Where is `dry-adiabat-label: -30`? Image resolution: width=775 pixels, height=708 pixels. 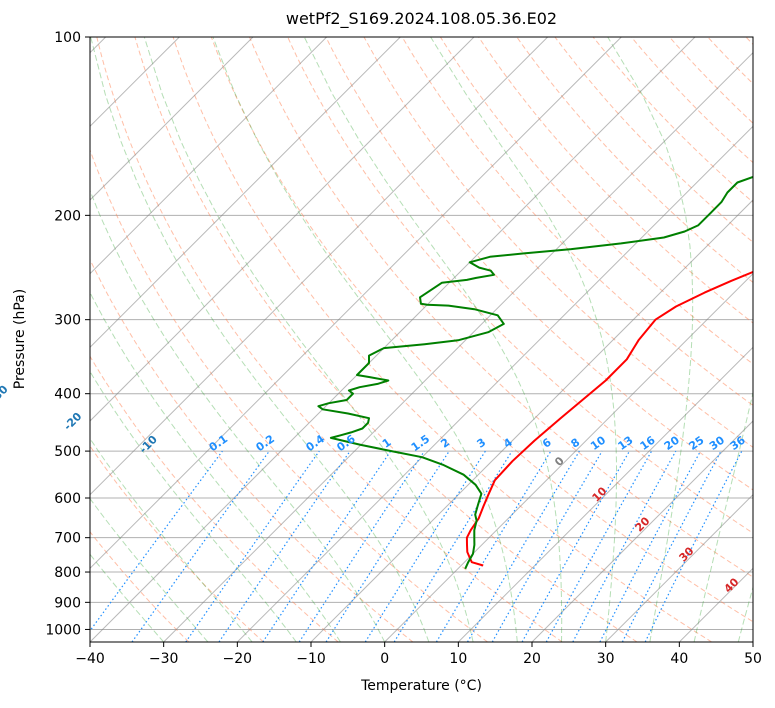
dry-adiabat-label: -30 is located at coordinates (5, 394).